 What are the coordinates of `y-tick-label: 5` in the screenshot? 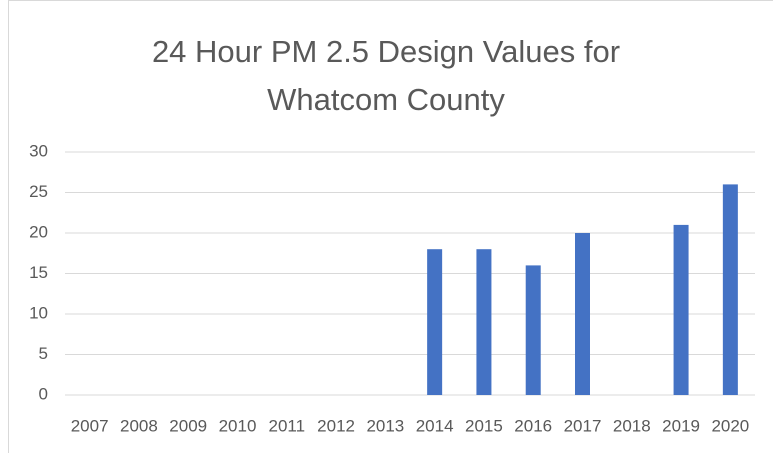 It's located at (43, 353).